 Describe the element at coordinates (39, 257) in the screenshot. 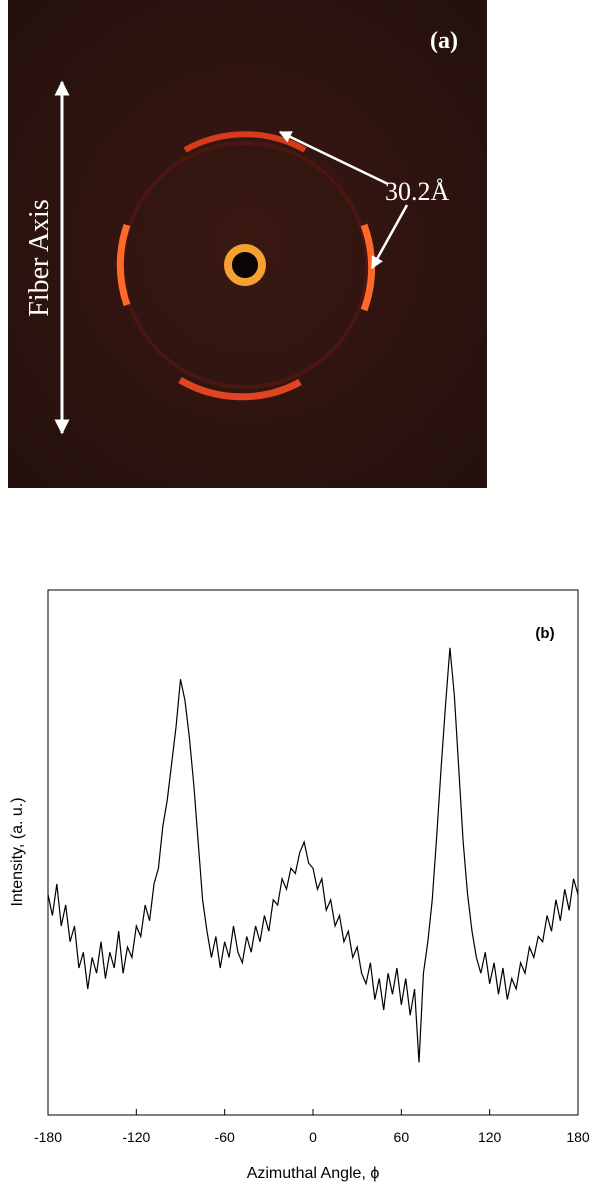

I see `axis-label: Fiber Axis` at that location.